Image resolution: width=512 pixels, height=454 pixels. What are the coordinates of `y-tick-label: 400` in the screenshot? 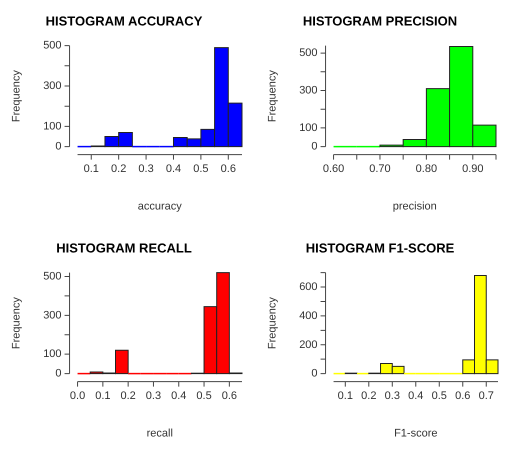 It's located at (308, 316).